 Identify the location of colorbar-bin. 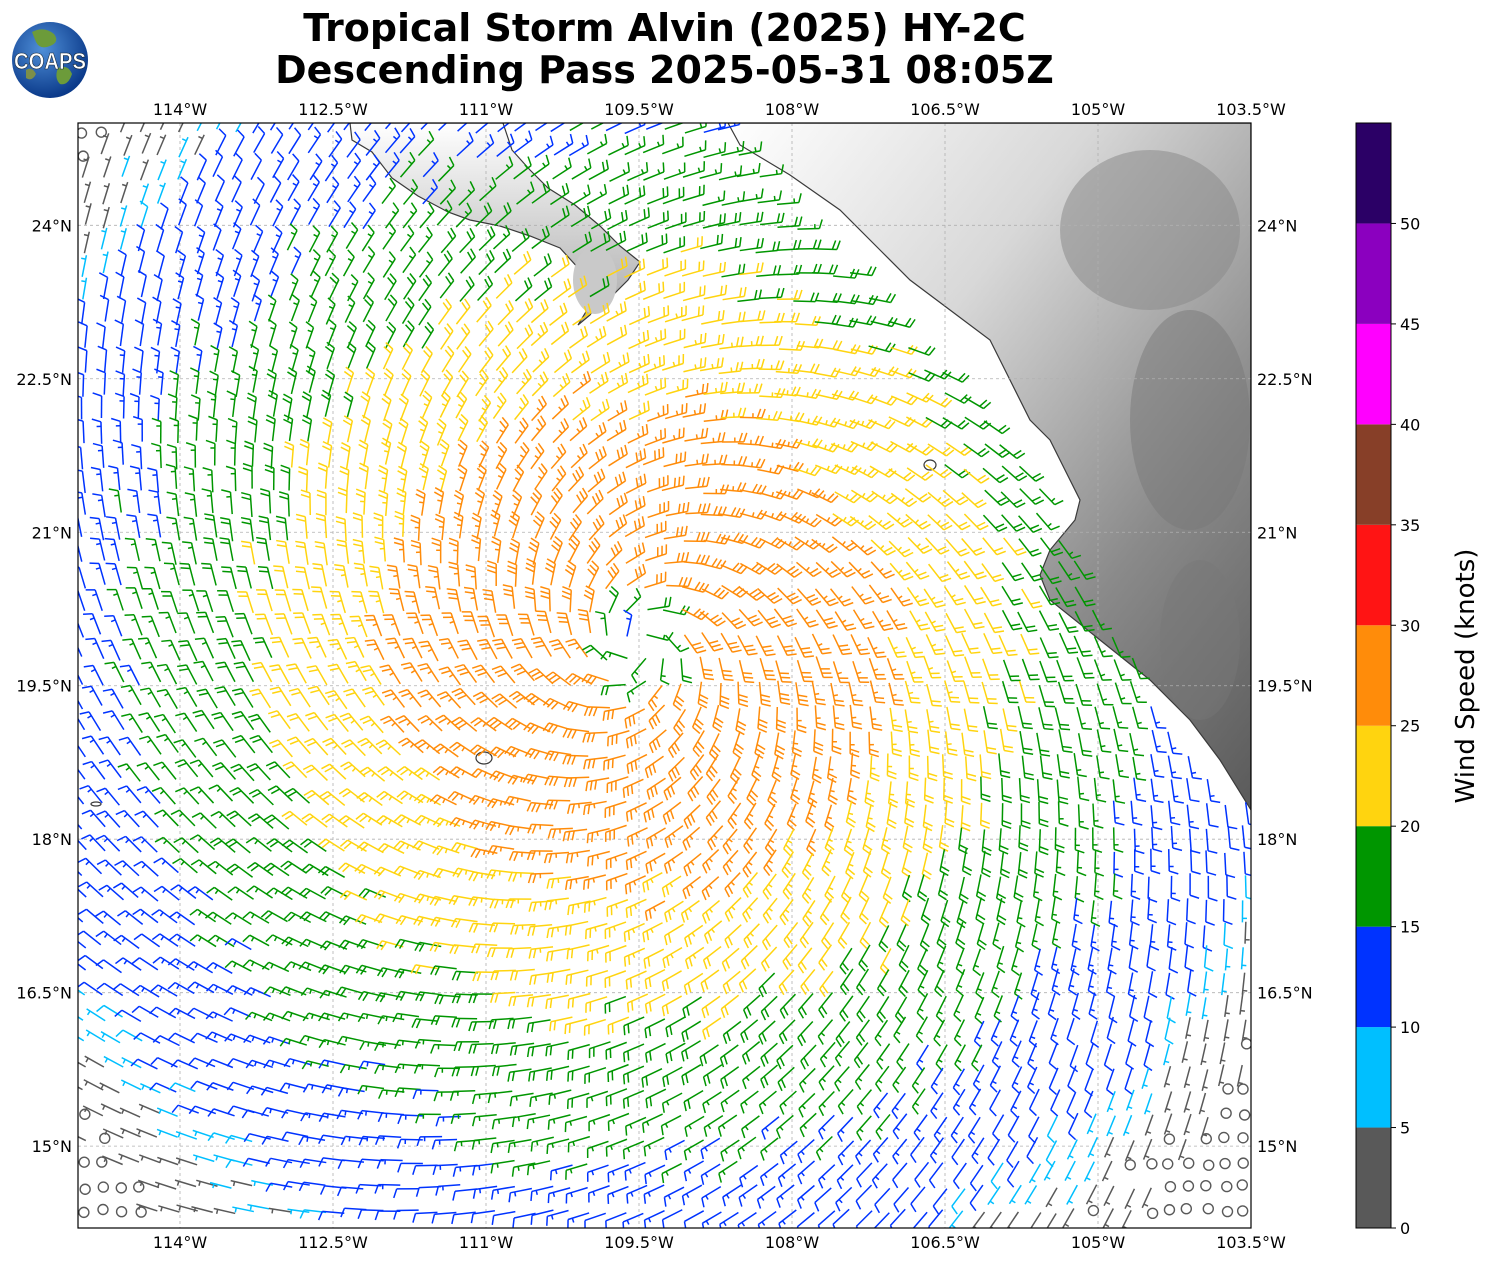
(1373, 374).